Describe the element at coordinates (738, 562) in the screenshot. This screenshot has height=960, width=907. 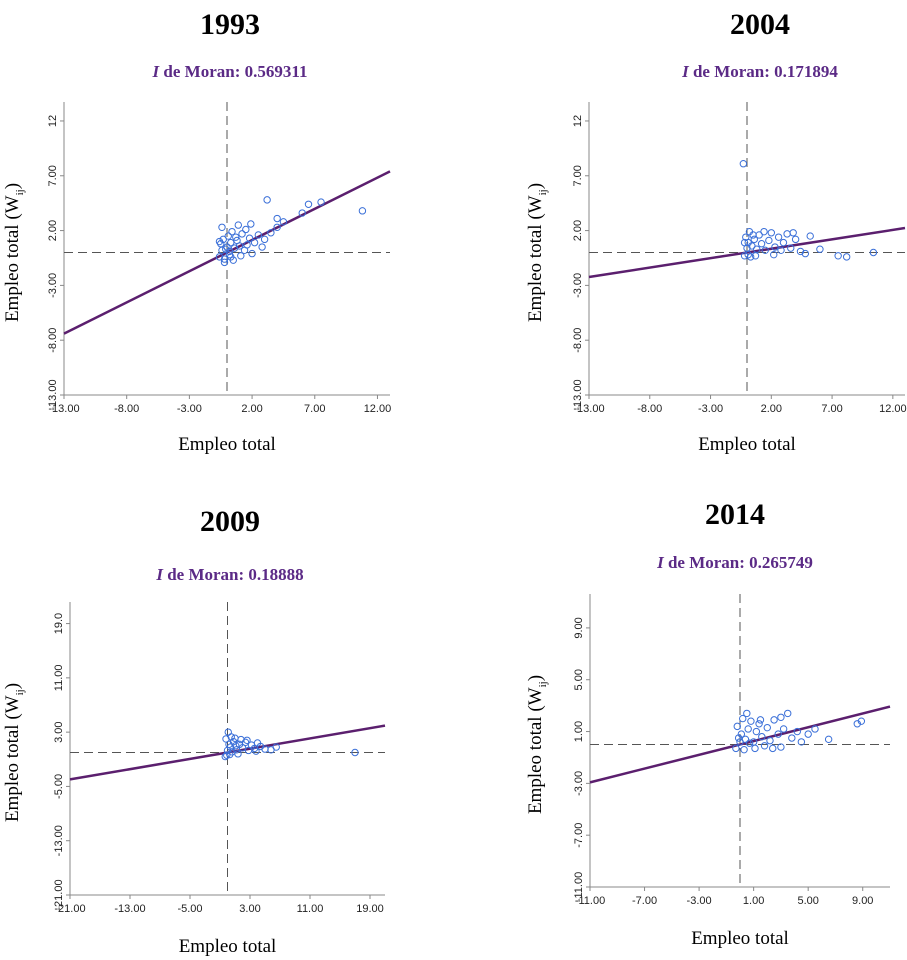
I see `moran-value: de Moran: 0.265749` at that location.